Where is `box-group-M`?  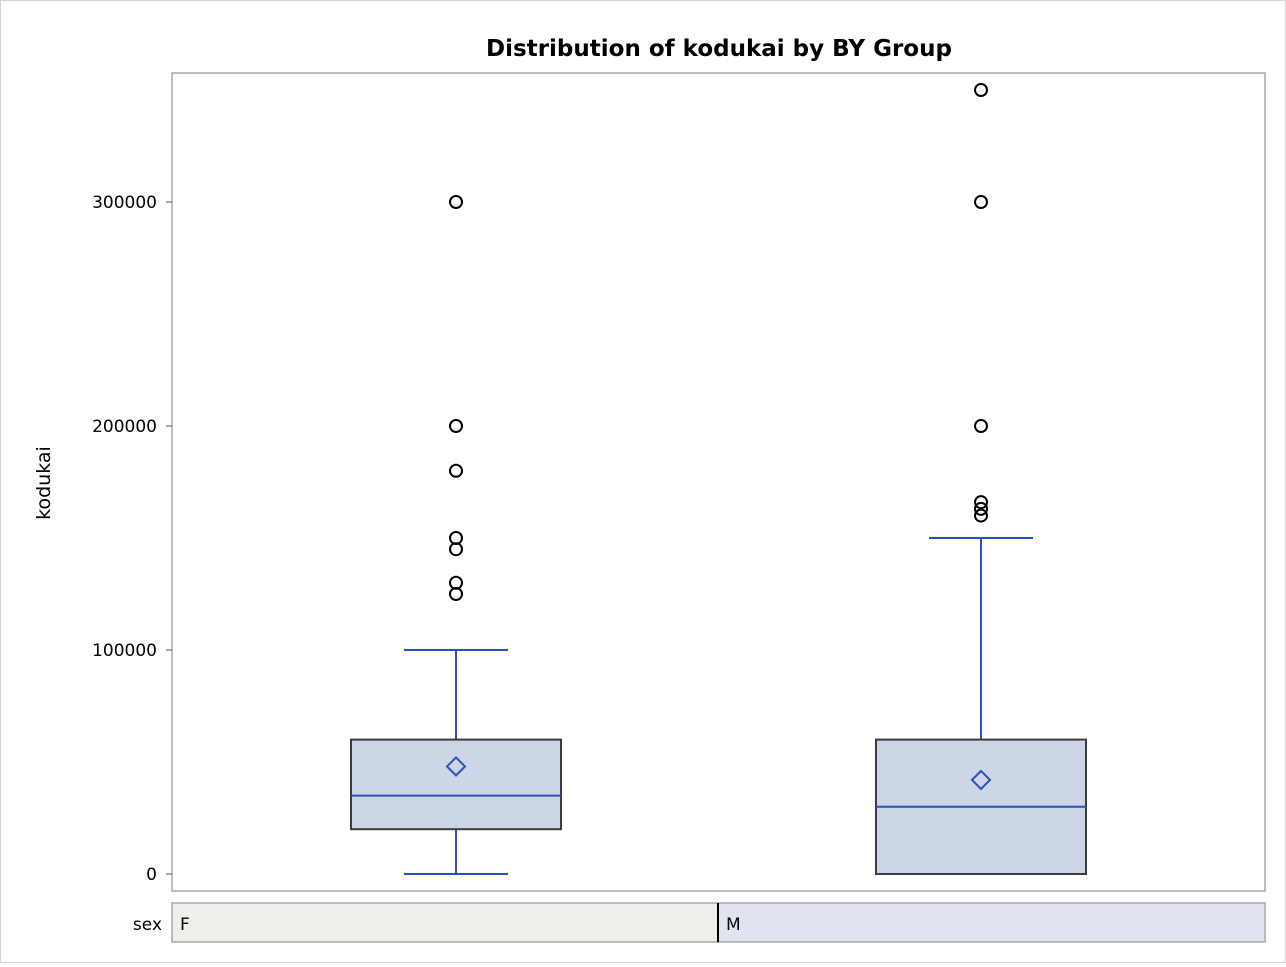
box-group-M is located at coordinates (981, 479).